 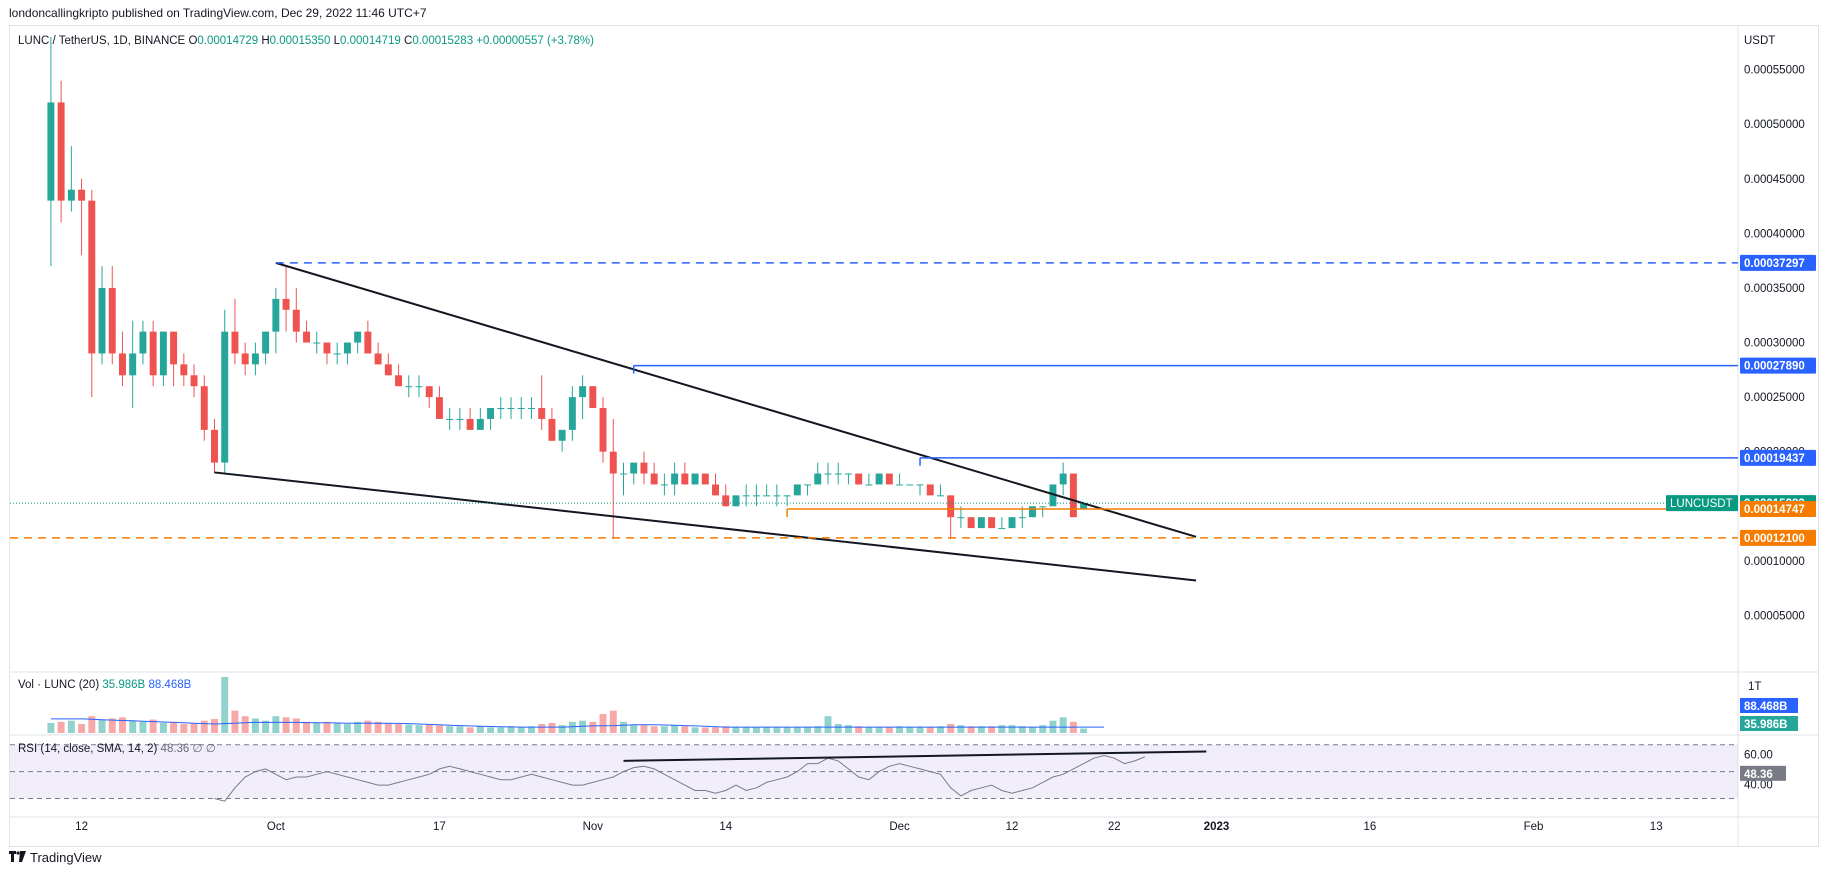 What do you see at coordinates (1763, 773) in the screenshot?
I see `rsi-current-tag: 48.36` at bounding box center [1763, 773].